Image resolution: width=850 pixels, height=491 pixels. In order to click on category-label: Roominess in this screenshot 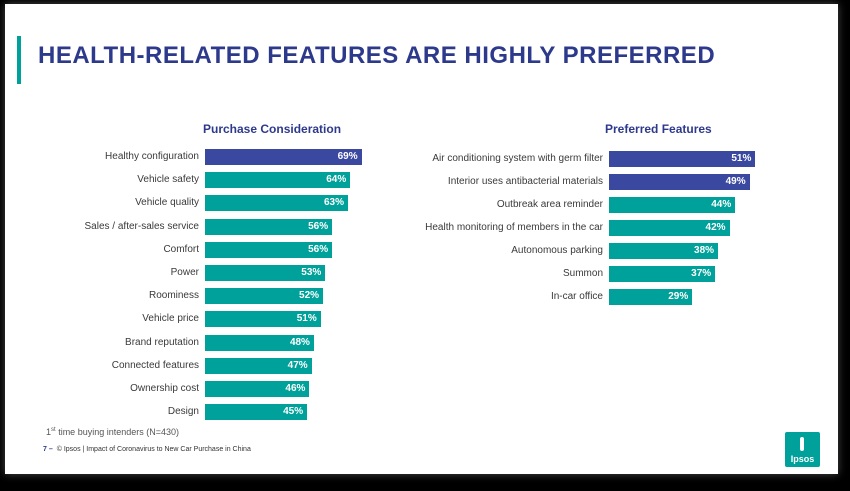, I will do `click(173, 296)`.